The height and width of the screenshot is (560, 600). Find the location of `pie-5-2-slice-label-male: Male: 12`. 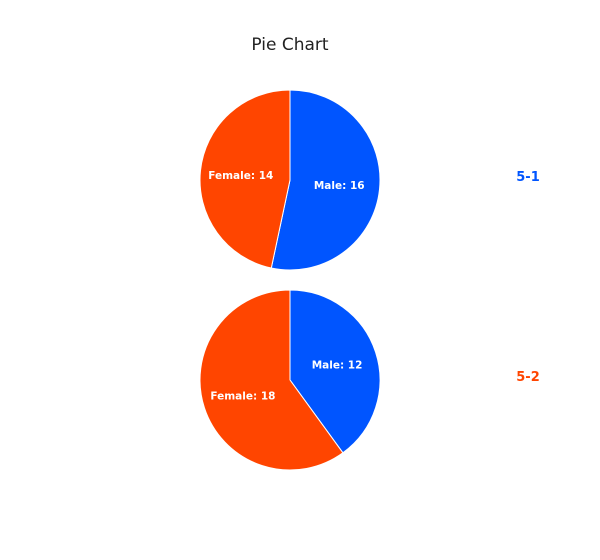

pie-5-2-slice-label-male: Male: 12 is located at coordinates (337, 366).